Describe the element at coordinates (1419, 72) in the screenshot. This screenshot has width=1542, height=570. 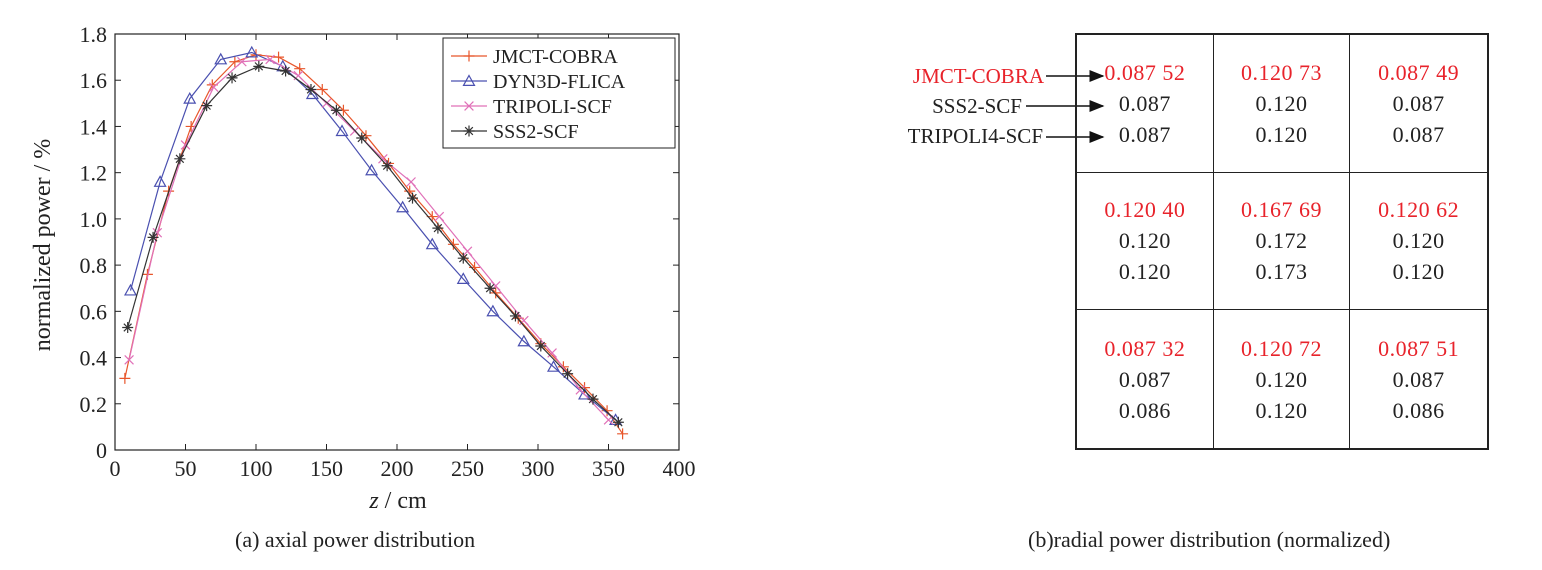
I see `cell-value-jmct-cobra: 0.087 49` at that location.